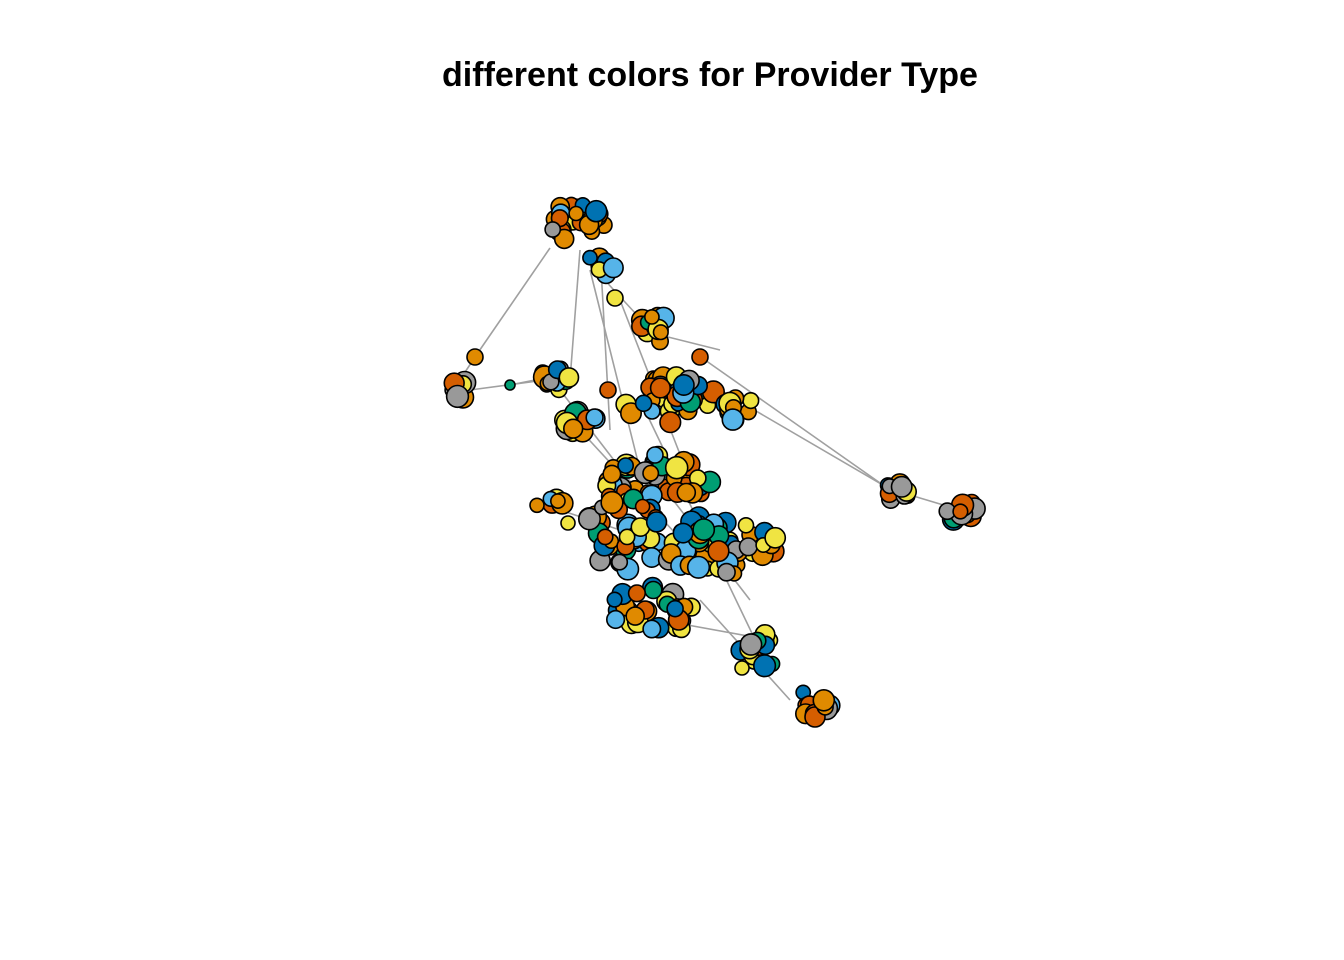  I want to click on plot-title: different colors for Provider Type, so click(710, 75).